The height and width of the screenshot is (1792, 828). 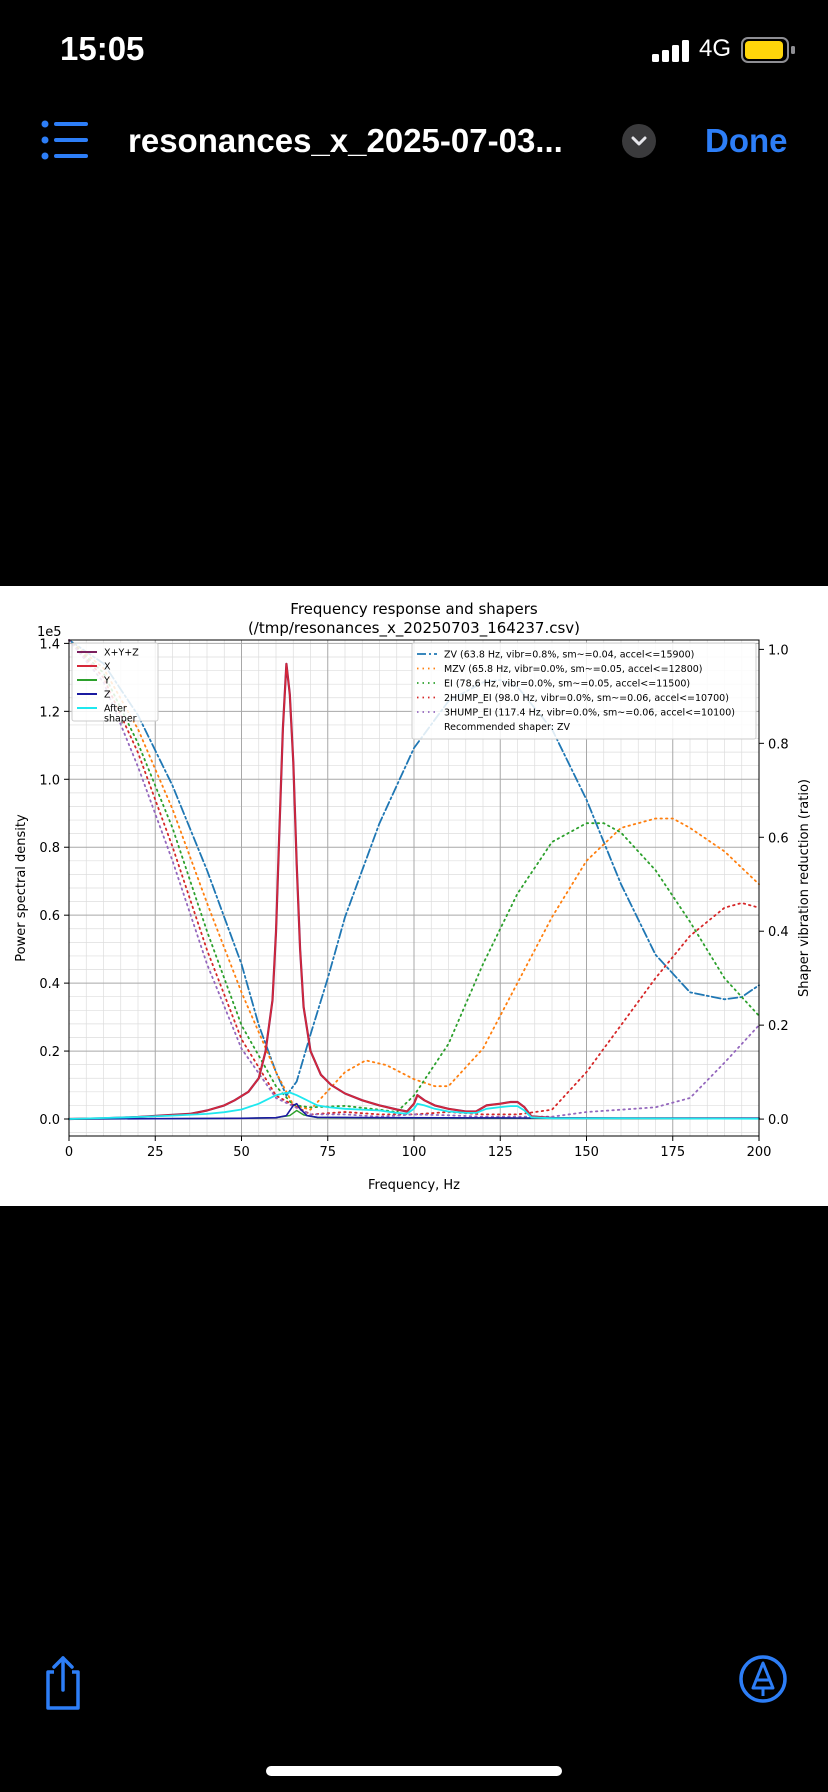 I want to click on cellular-signal-icon, so click(x=670, y=51).